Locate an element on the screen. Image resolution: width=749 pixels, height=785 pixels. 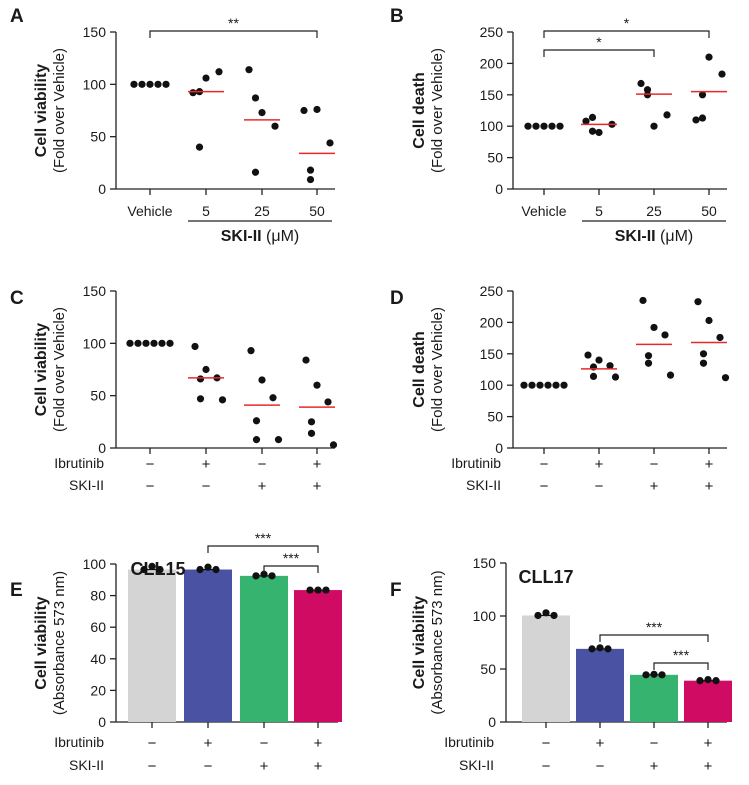
row-label: Ibrutinib is located at coordinates (469, 742).